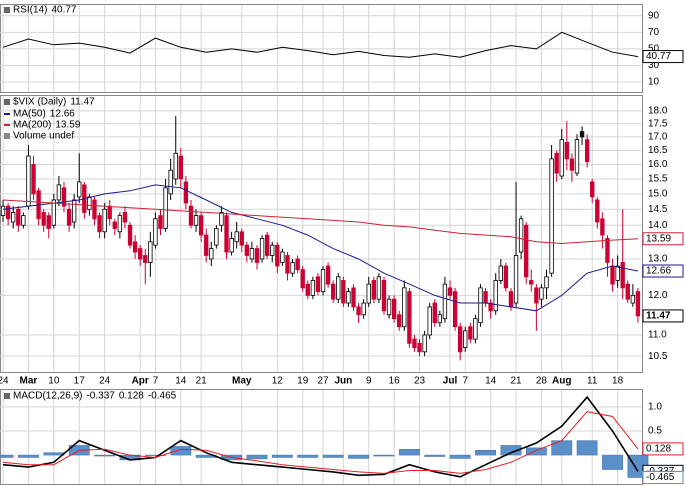 The width and height of the screenshot is (686, 487). I want to click on y-tick-label: 17.5, so click(658, 123).